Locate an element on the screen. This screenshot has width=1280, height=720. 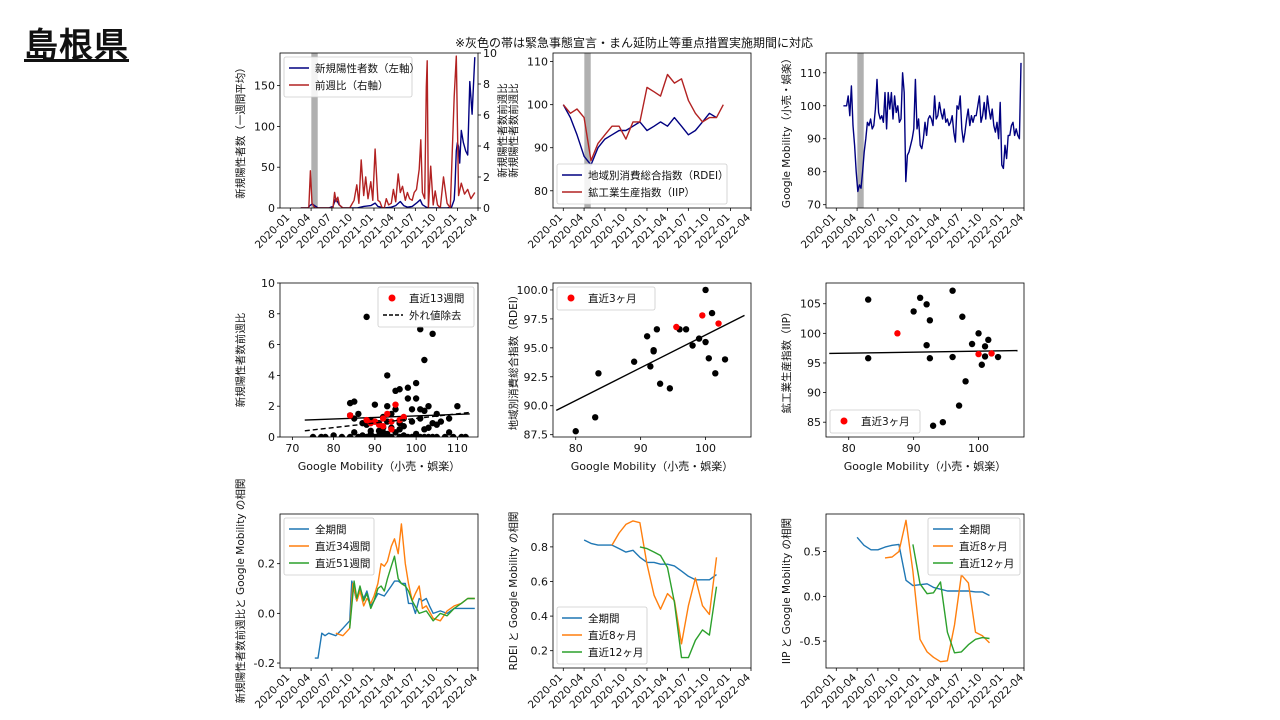
regression-line is located at coordinates (650, 362).